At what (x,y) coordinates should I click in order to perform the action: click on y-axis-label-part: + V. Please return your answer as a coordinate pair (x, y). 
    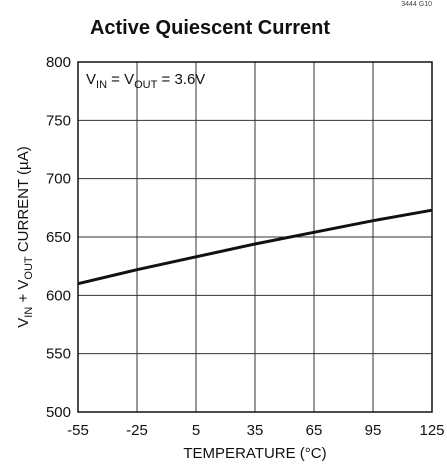
    Looking at the image, I should click on (23, 293).